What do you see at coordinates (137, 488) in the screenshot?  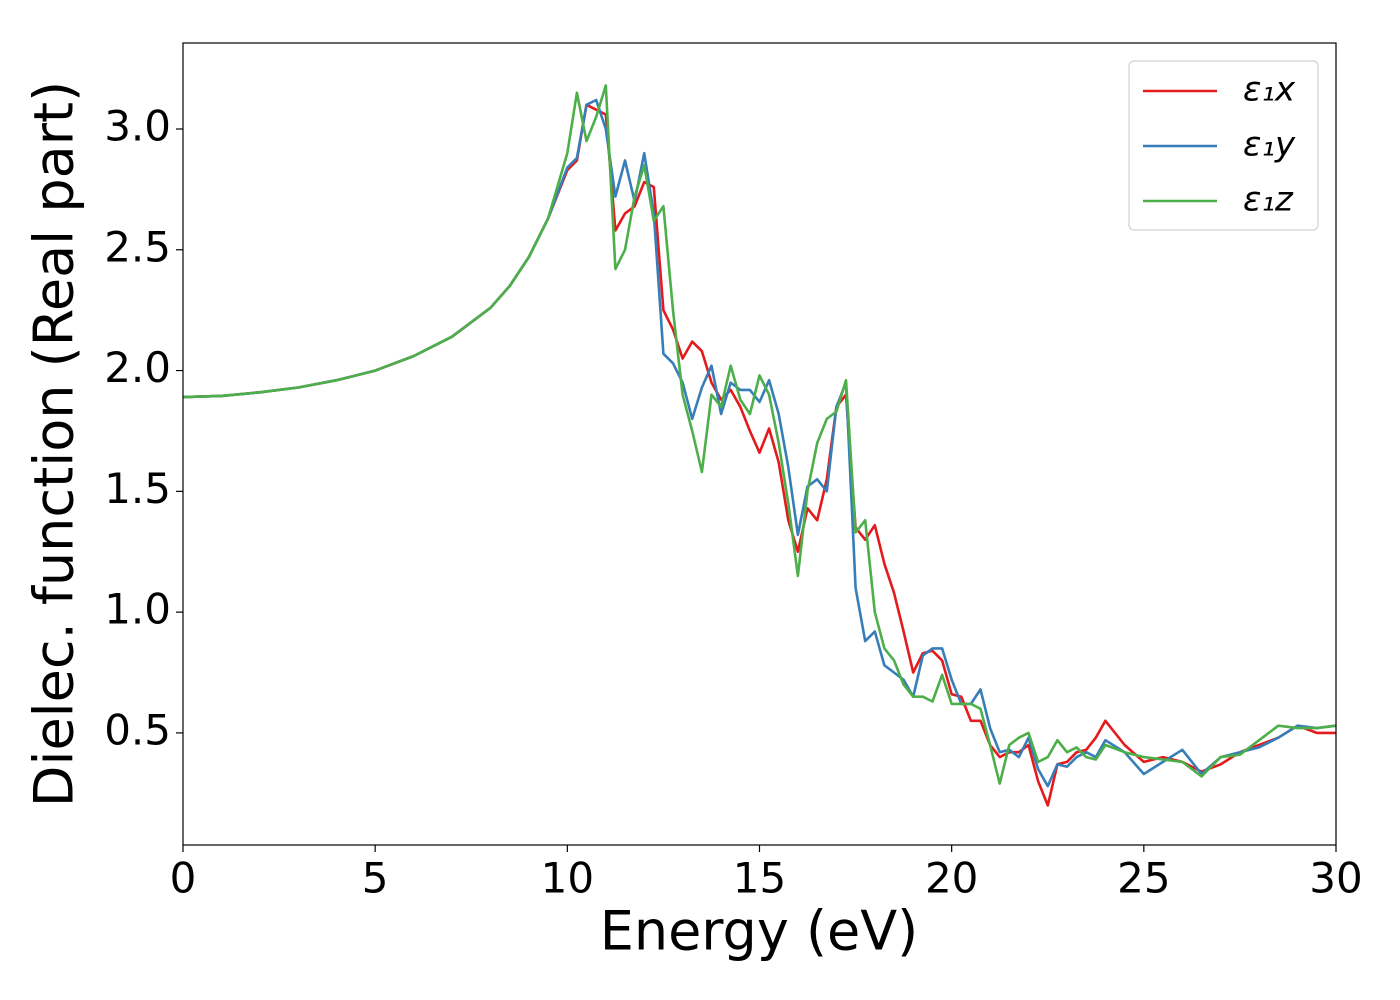 I see `y-tick-label: 1.5` at bounding box center [137, 488].